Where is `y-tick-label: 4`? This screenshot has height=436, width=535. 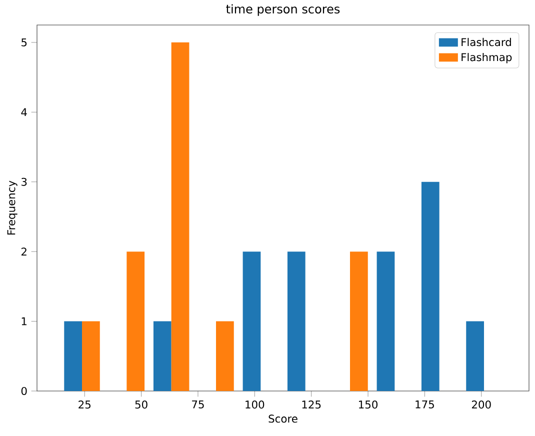 y-tick-label: 4 is located at coordinates (24, 112).